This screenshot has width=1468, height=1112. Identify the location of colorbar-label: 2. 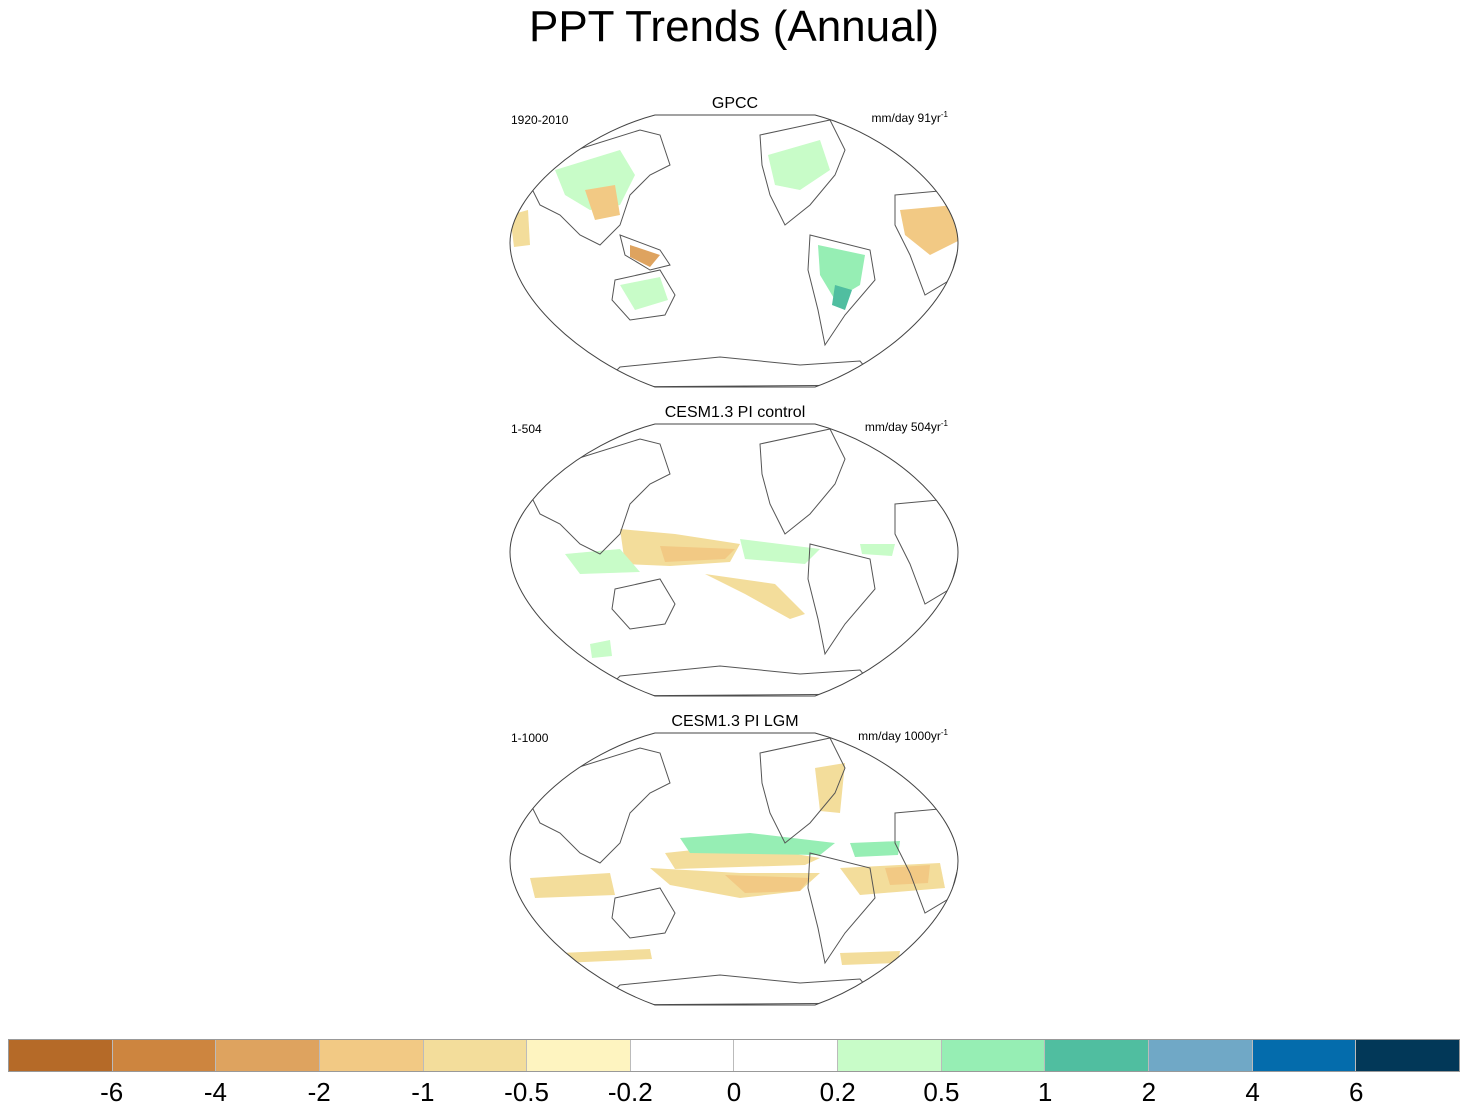
(1149, 1092).